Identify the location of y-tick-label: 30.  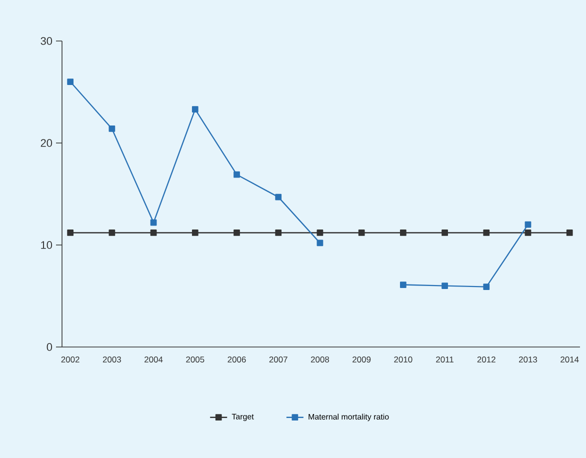
(46, 41).